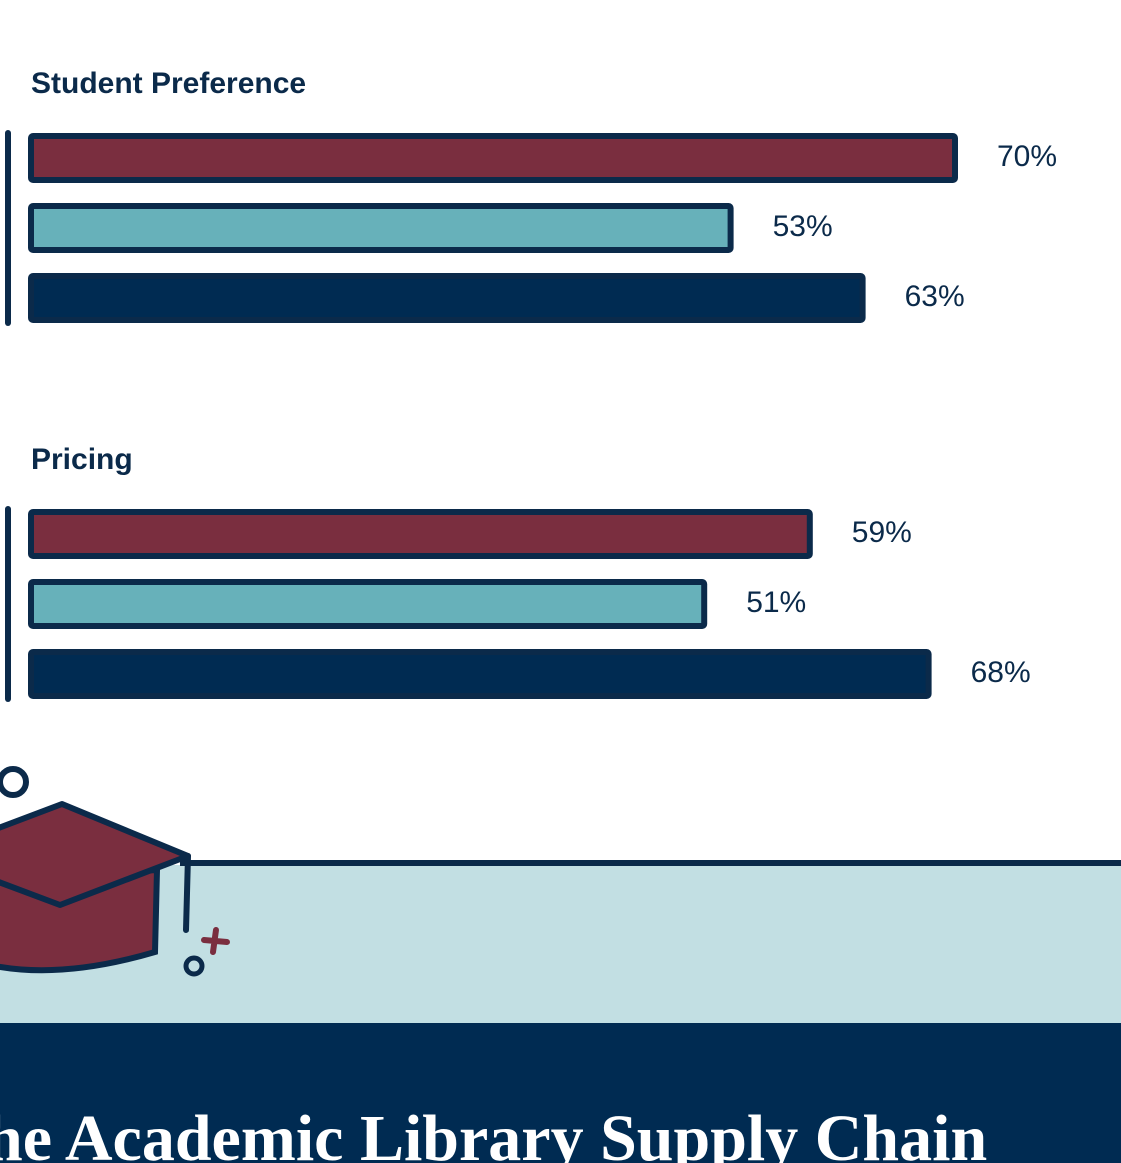 The image size is (1121, 1163). I want to click on value-label: 63%, so click(935, 296).